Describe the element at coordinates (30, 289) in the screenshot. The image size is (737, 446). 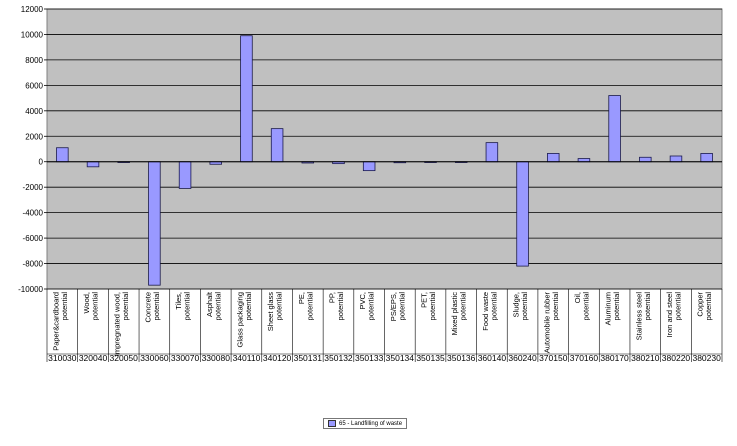
I see `y-tick-label: -10000` at that location.